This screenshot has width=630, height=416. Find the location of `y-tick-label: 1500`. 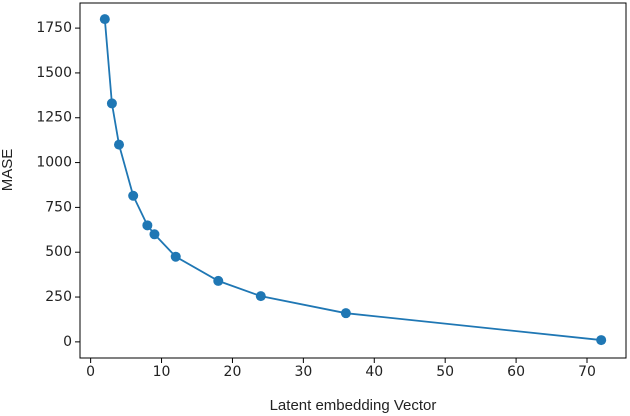

y-tick-label: 1500 is located at coordinates (54, 73).